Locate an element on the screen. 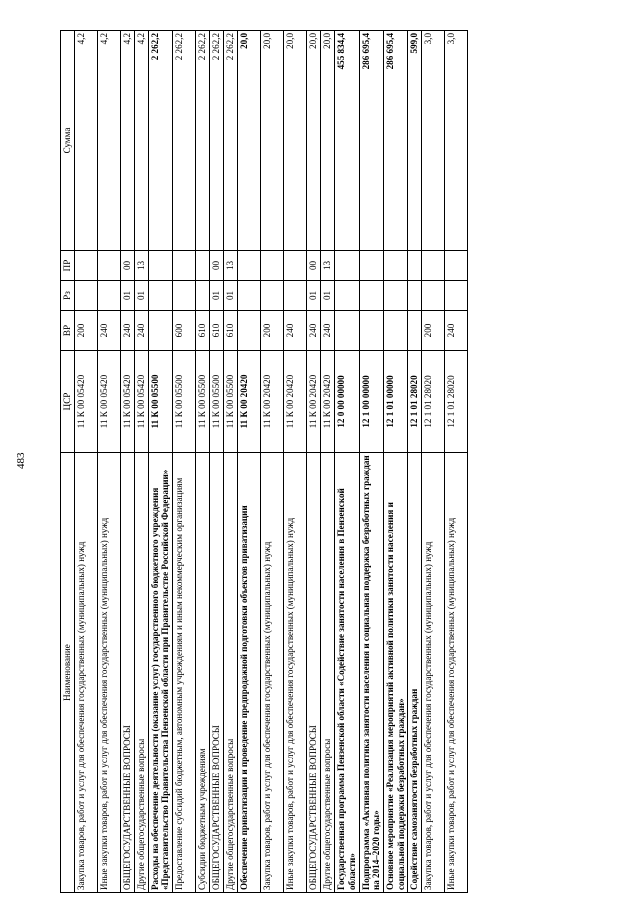  table-header: Наименование ЦСР ВР Рз ПР Сумма is located at coordinates (67, 461).